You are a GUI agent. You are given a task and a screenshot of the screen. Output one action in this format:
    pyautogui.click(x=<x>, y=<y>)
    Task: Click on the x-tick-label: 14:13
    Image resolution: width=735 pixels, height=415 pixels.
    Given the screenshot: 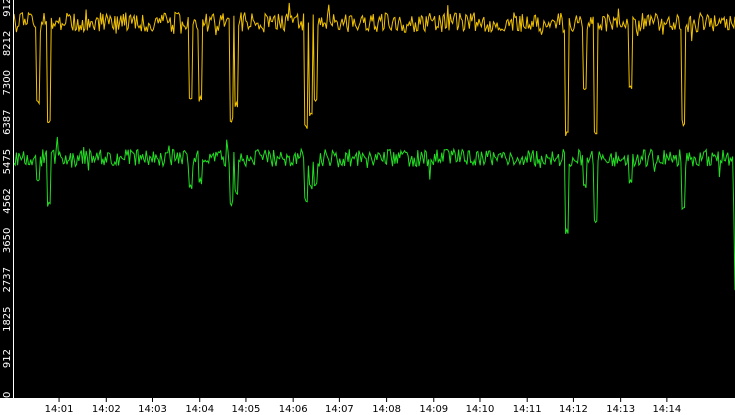 What is the action you would take?
    pyautogui.click(x=620, y=409)
    